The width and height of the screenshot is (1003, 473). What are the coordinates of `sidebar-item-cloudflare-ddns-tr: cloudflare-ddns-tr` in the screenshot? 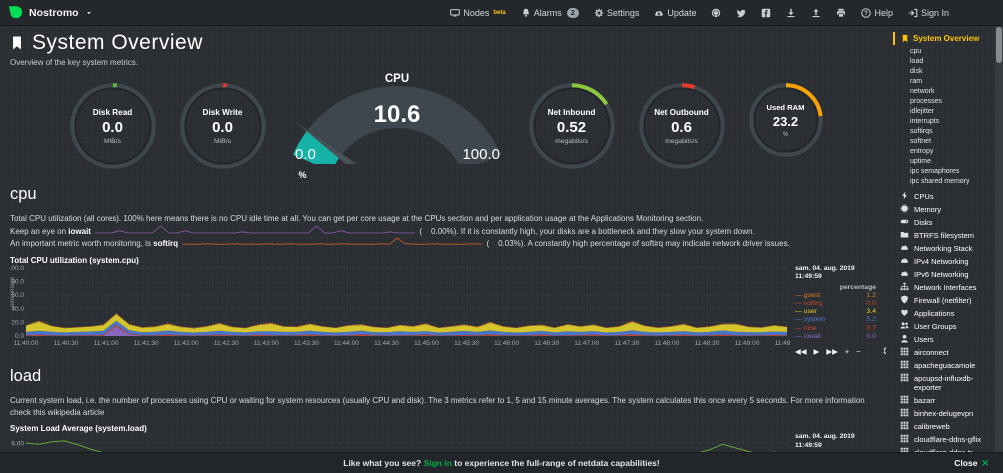 It's located at (943, 449).